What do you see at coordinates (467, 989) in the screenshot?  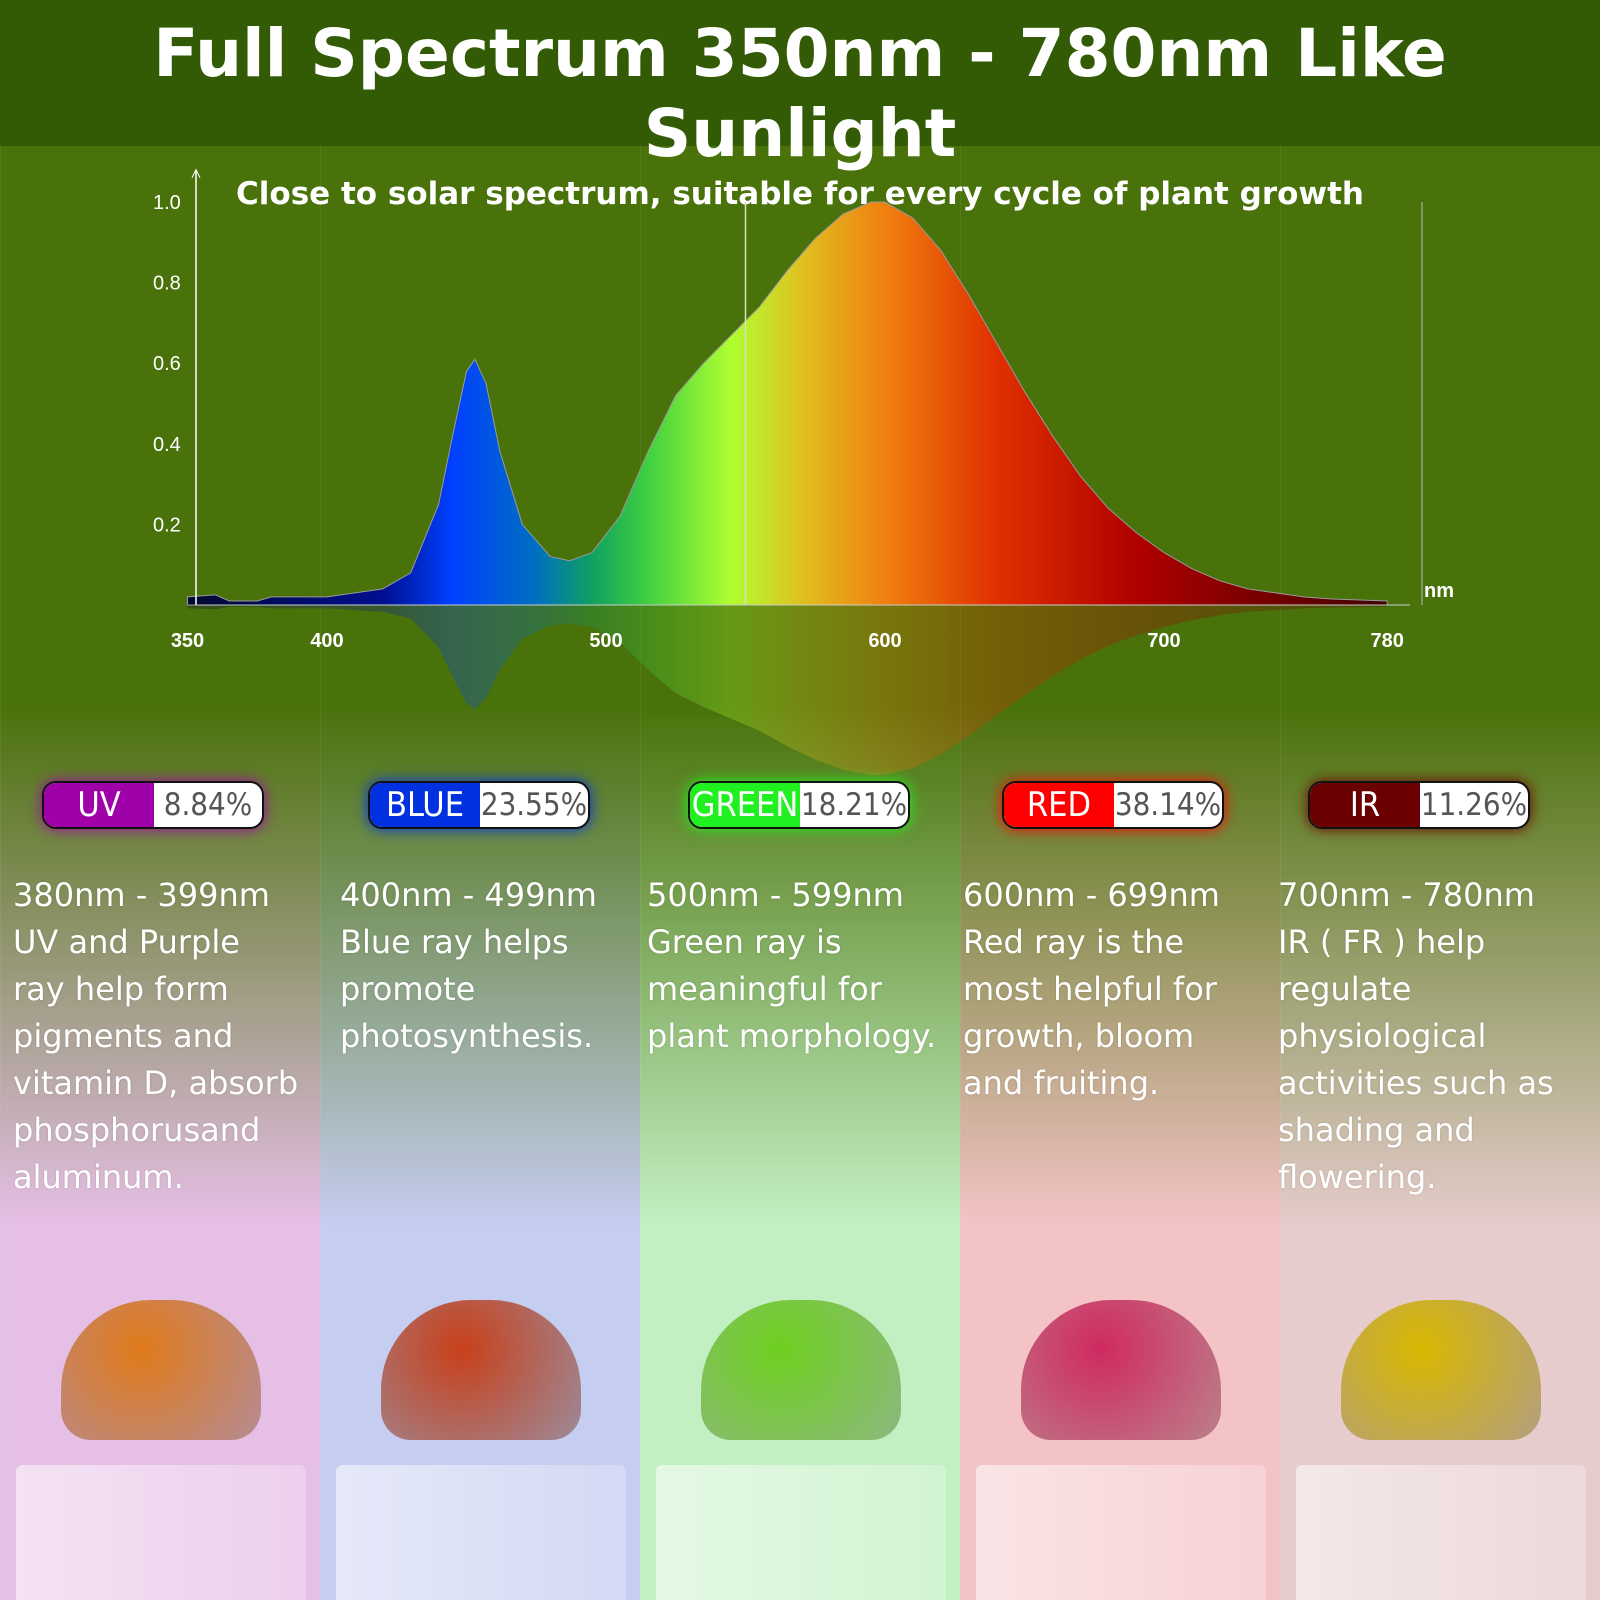 I see `band-text: Blue ray helps promote photosynthesis.` at bounding box center [467, 989].